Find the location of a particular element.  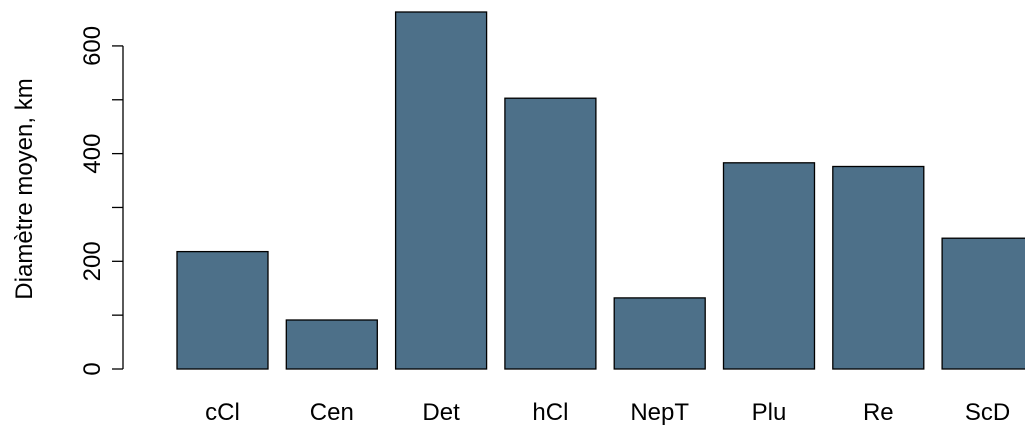

x-tick-label-NepT: NepT is located at coordinates (659, 412).